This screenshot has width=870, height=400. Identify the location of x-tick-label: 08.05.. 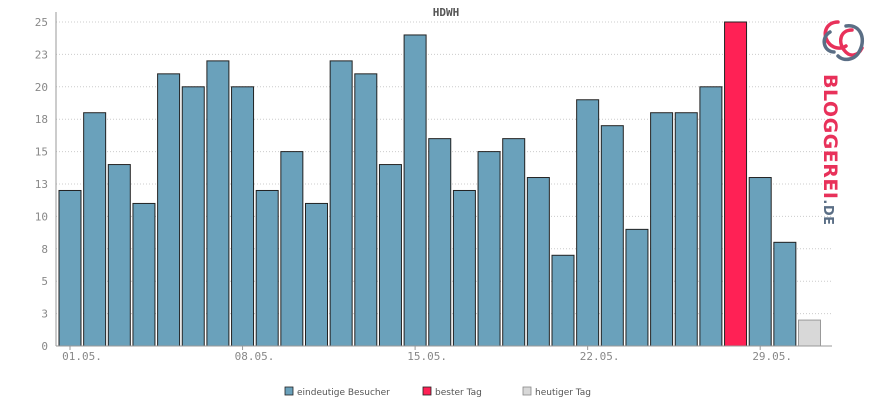
(255, 356).